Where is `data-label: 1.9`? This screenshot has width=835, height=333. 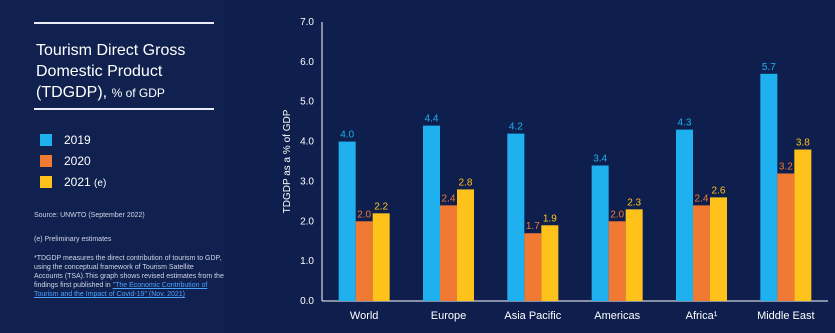
data-label: 1.9 is located at coordinates (550, 218).